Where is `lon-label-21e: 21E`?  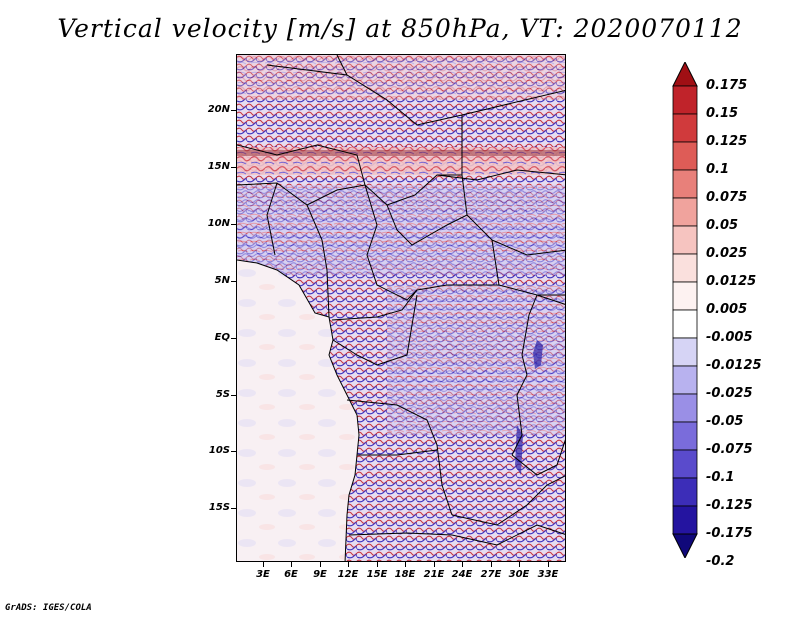 lon-label-21e: 21E is located at coordinates (434, 574).